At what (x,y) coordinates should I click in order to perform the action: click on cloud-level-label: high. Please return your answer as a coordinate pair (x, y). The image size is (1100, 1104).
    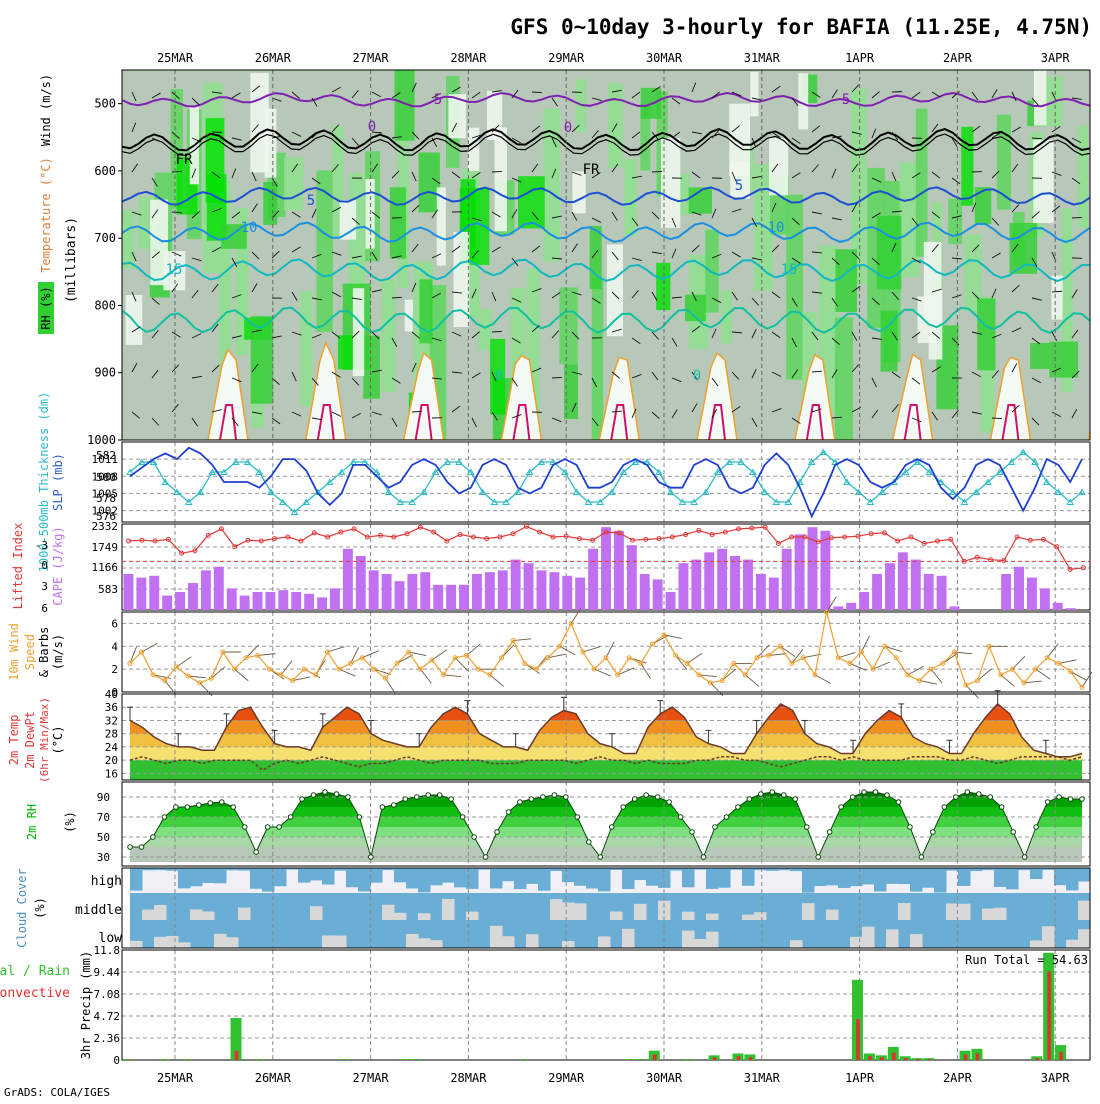
    Looking at the image, I should click on (106, 881).